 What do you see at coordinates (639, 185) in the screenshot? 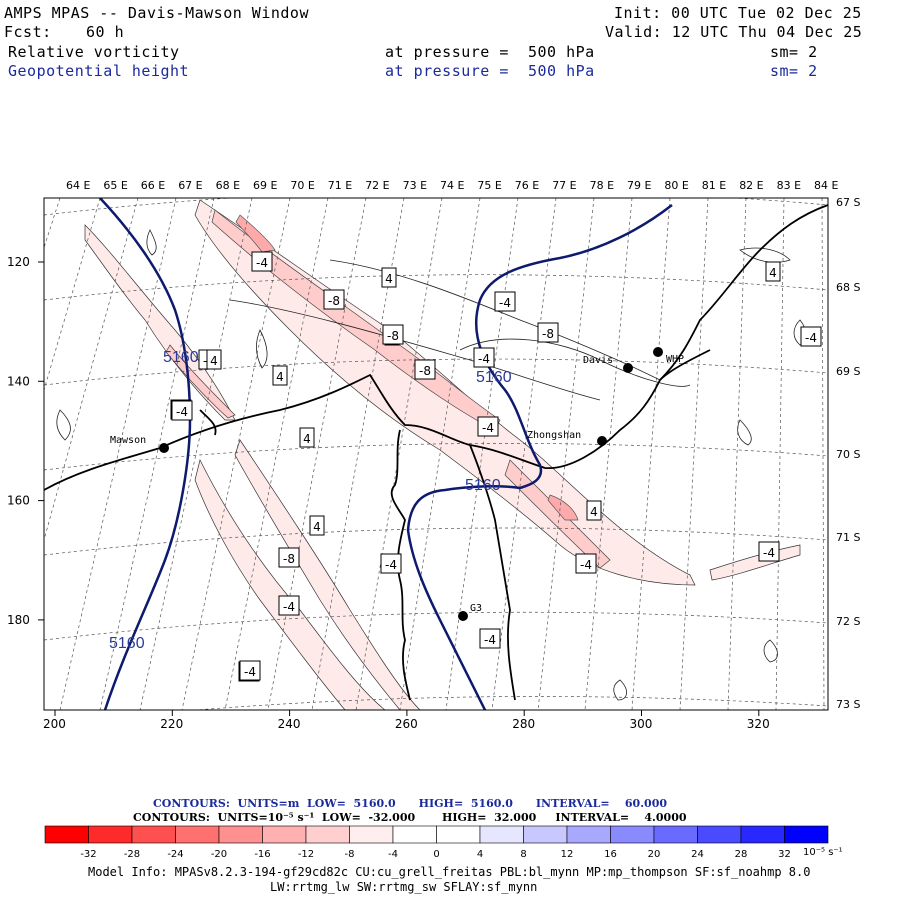
I see `lon-label: 79 E` at bounding box center [639, 185].